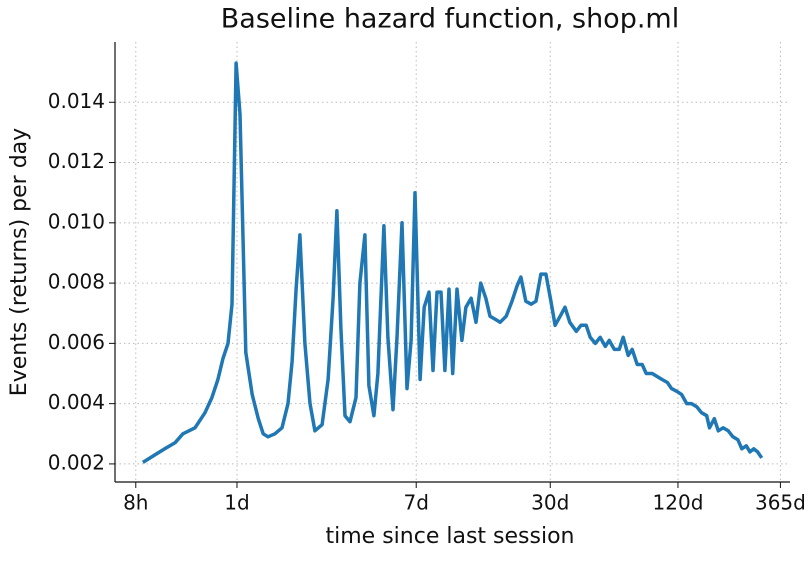 Image resolution: width=810 pixels, height=562 pixels. Describe the element at coordinates (416, 503) in the screenshot. I see `x-tick-label: 7d` at that location.